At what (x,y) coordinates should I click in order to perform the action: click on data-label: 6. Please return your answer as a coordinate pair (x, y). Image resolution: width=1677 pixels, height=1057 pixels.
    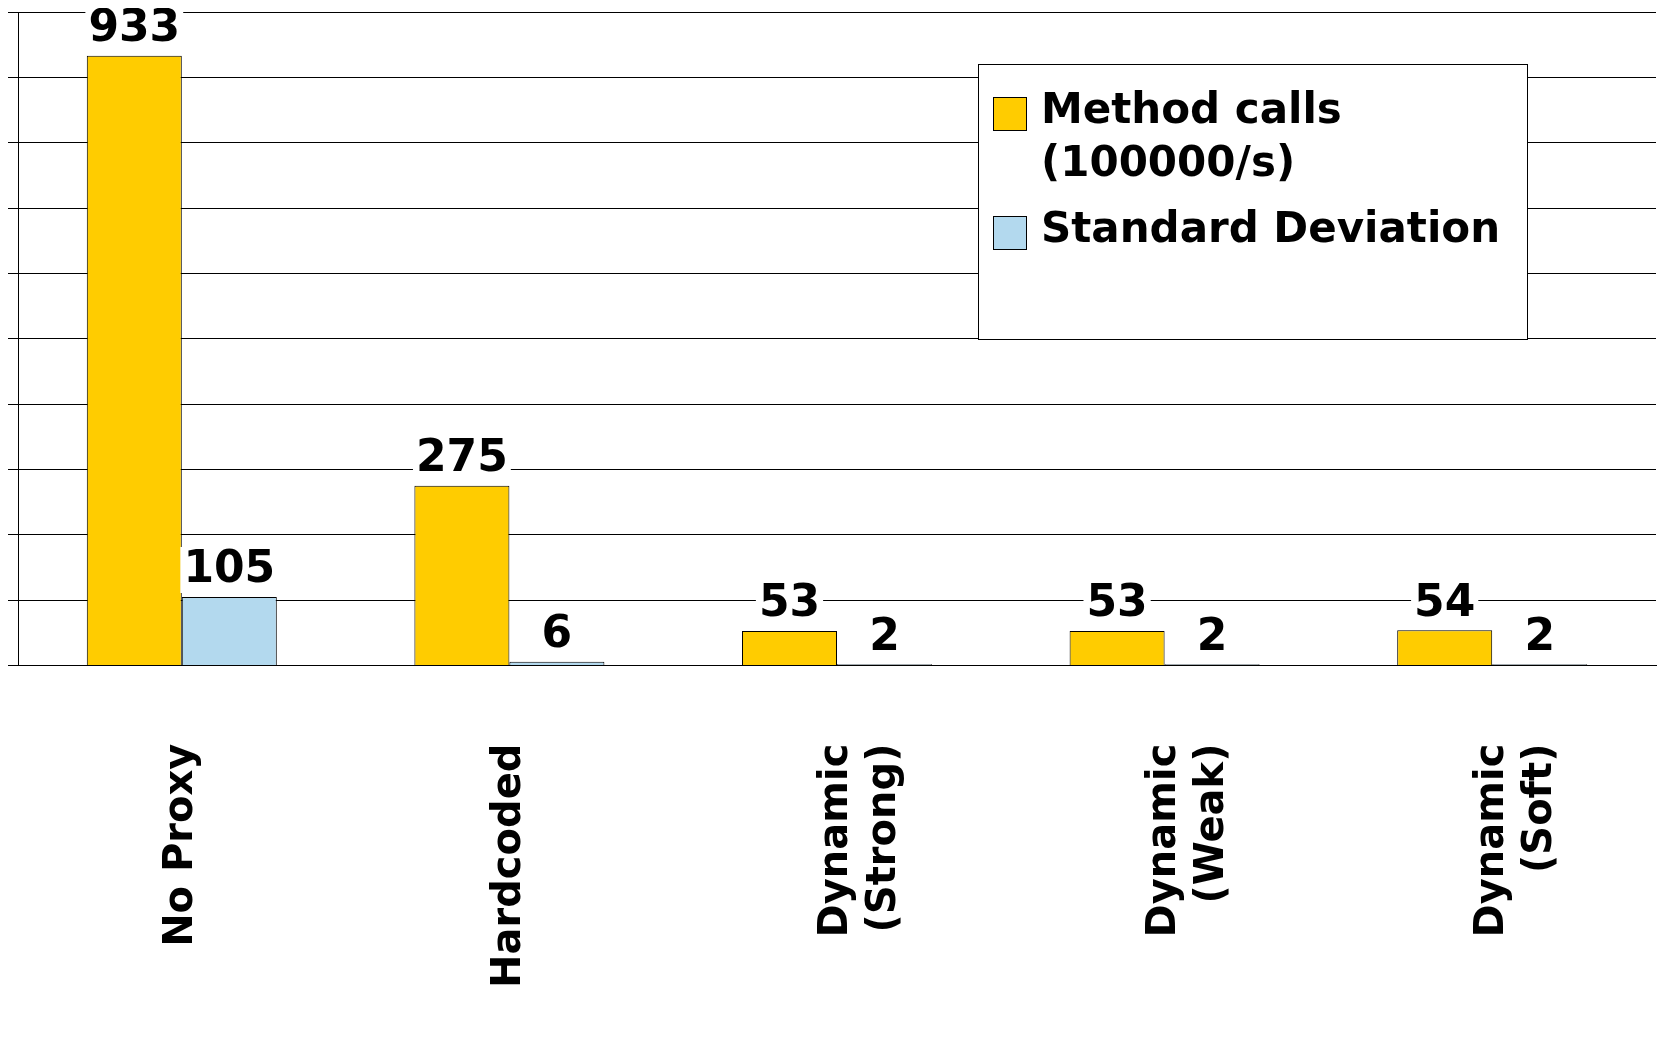
    Looking at the image, I should click on (557, 632).